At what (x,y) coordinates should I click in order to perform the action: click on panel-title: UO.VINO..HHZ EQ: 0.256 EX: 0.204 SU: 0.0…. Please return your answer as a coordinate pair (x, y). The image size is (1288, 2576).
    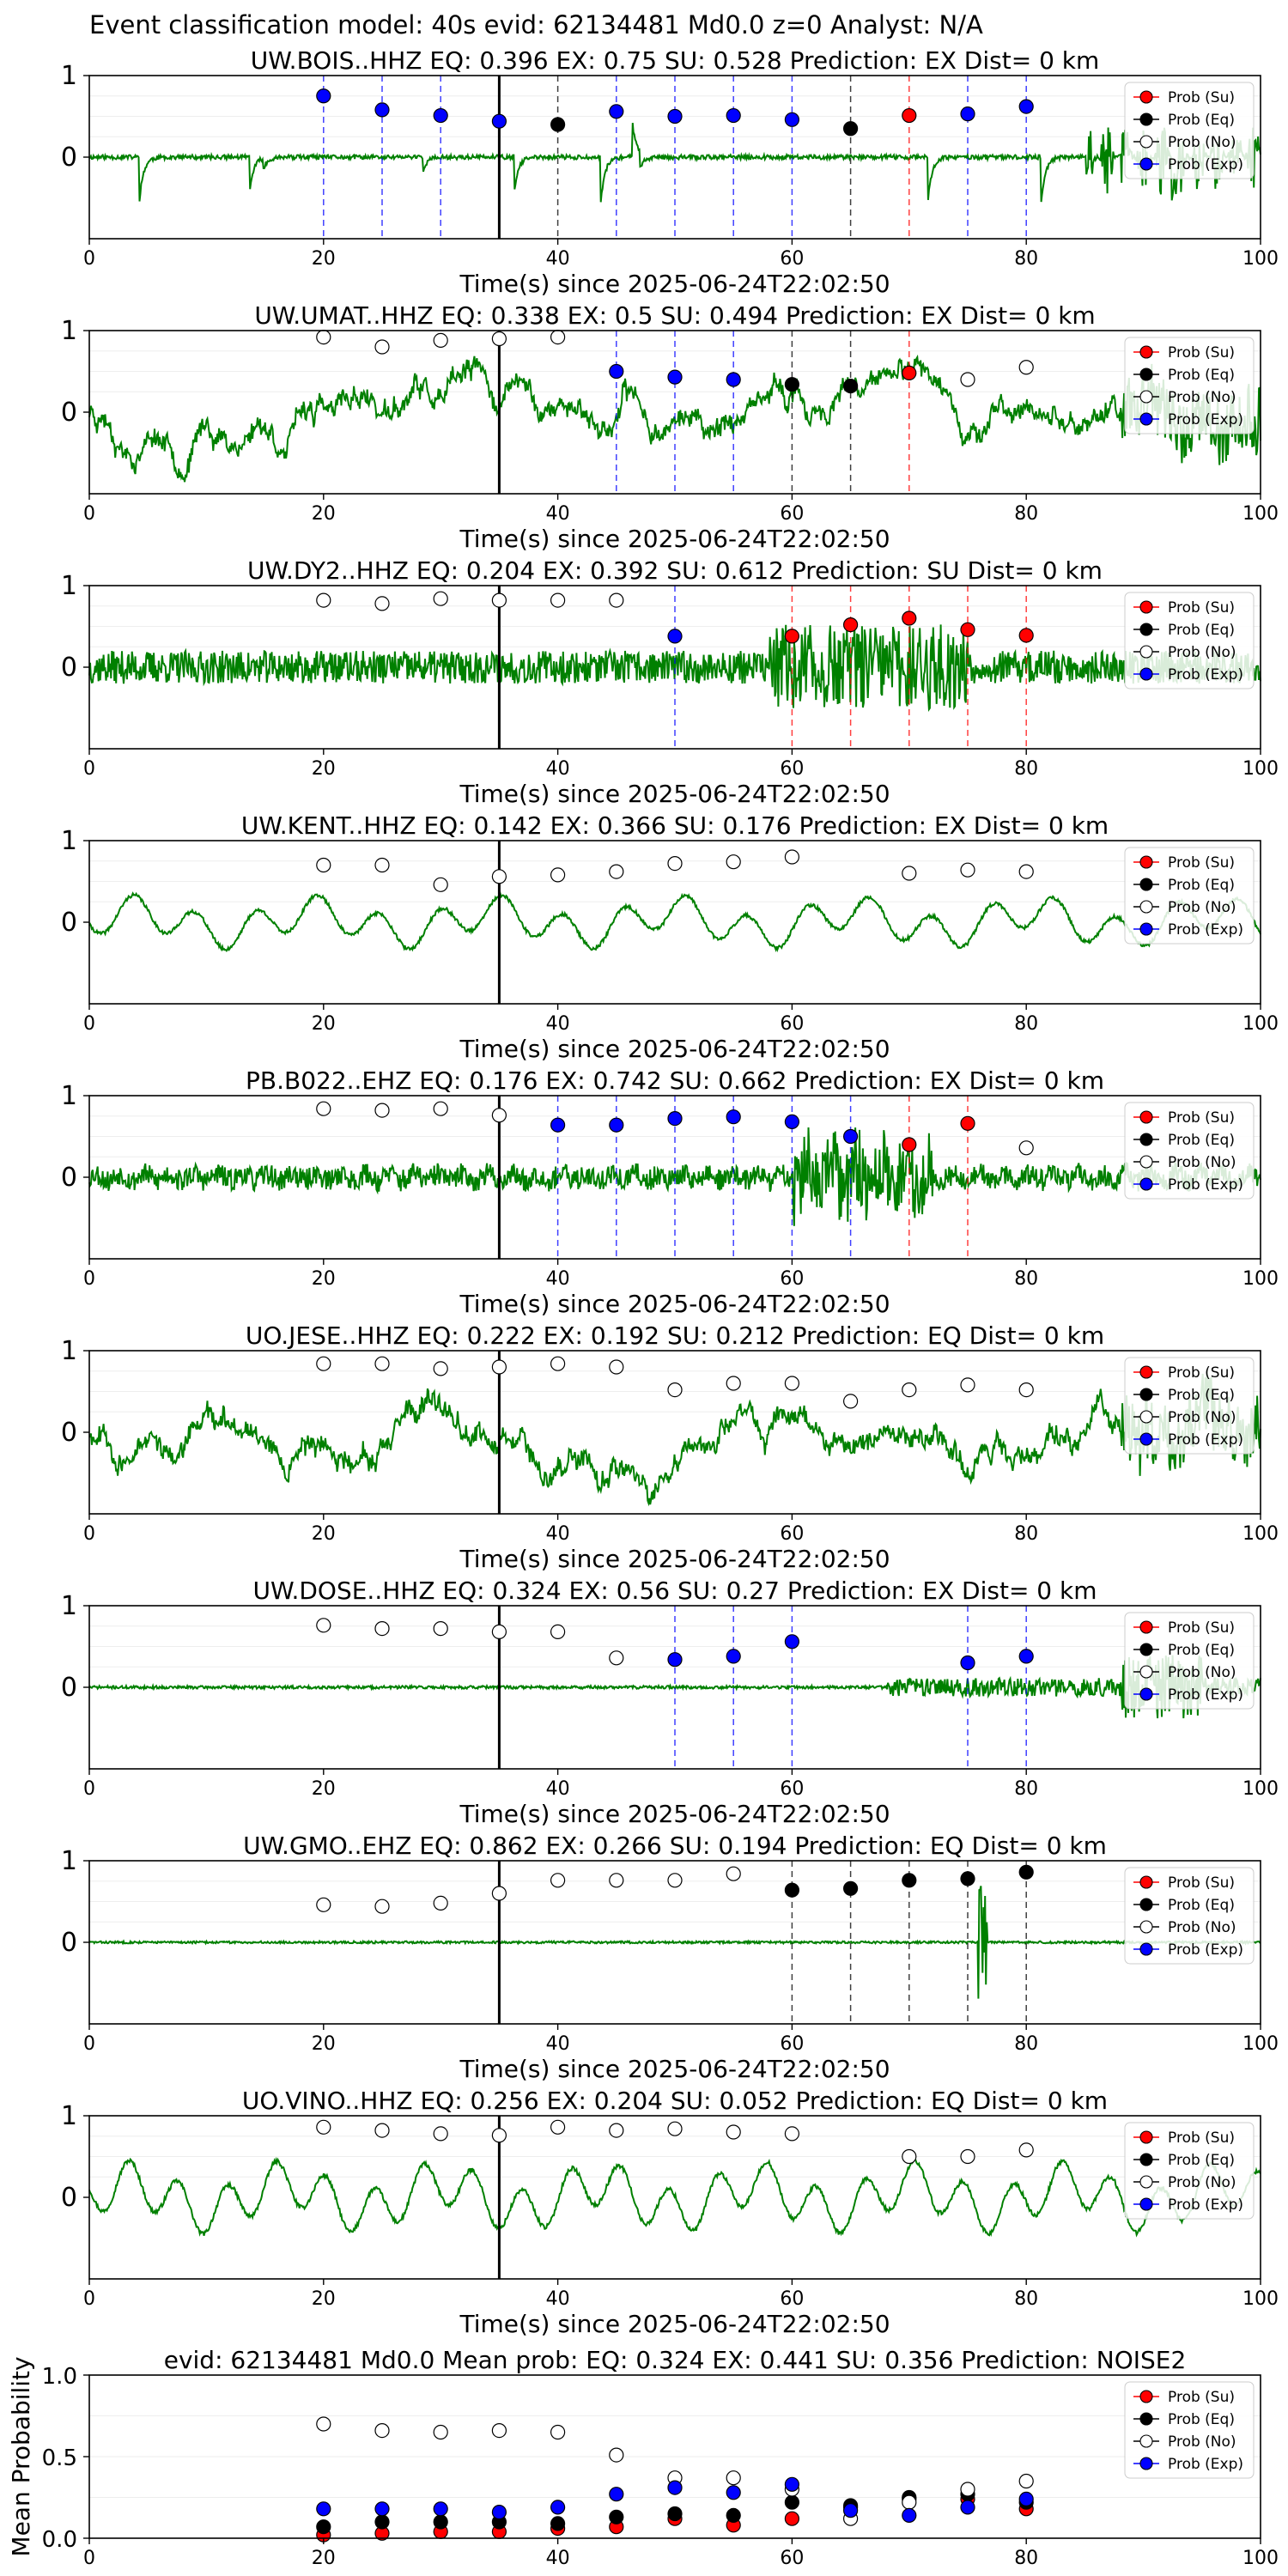
    Looking at the image, I should click on (675, 2101).